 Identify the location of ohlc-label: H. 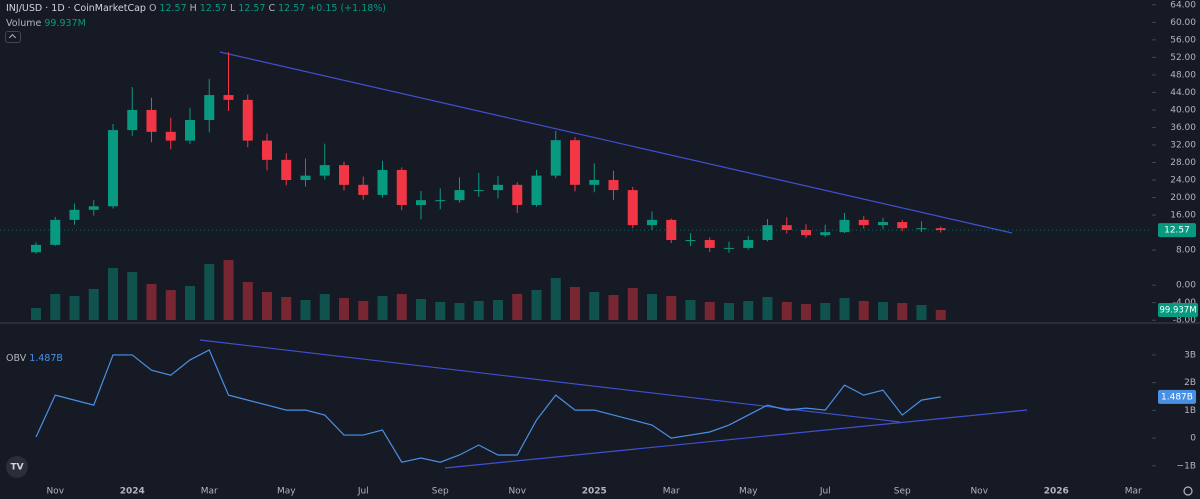
(193, 8).